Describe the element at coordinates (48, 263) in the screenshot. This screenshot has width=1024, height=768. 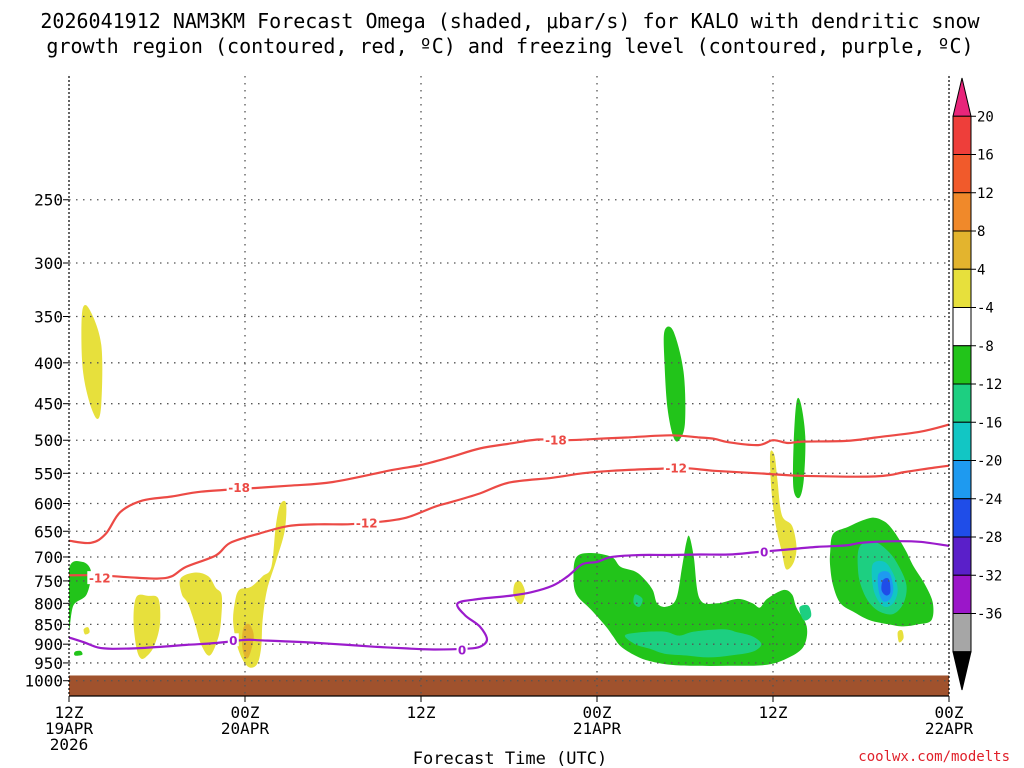
I see `y-tick-label: 300` at that location.